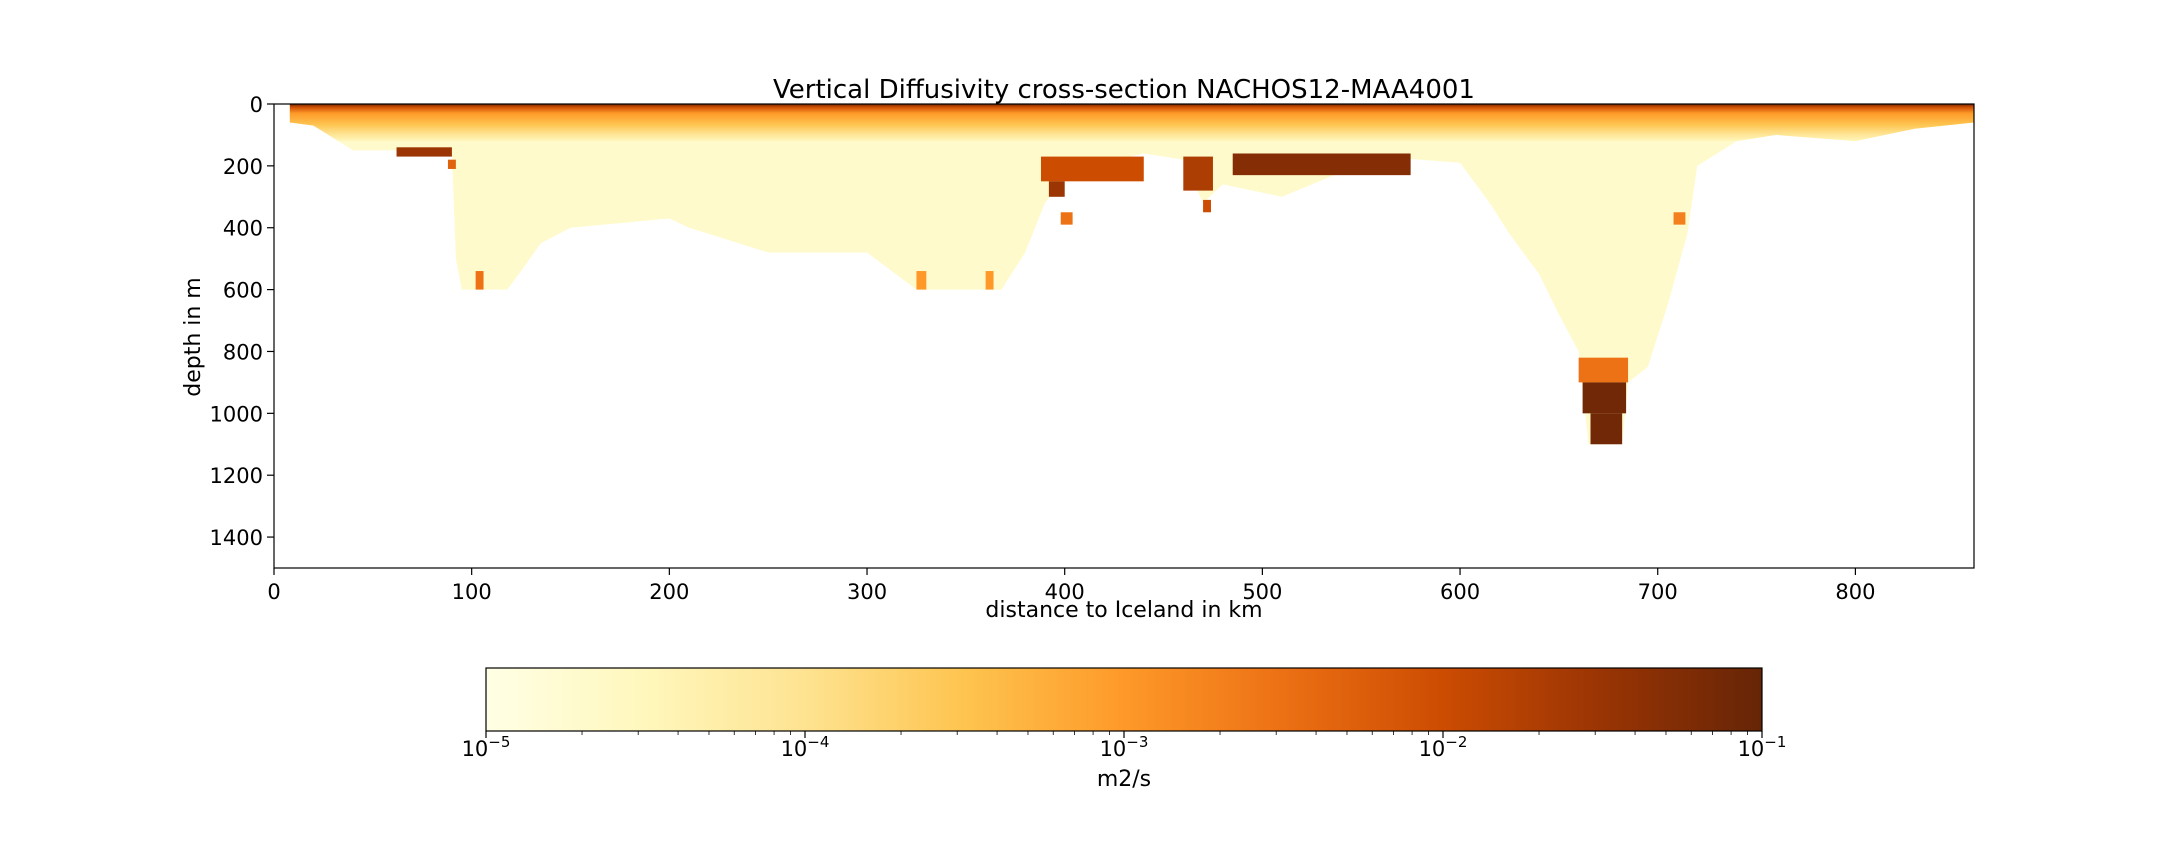 Image resolution: width=2160 pixels, height=864 pixels. I want to click on y-tick-label: 1000, so click(236, 414).